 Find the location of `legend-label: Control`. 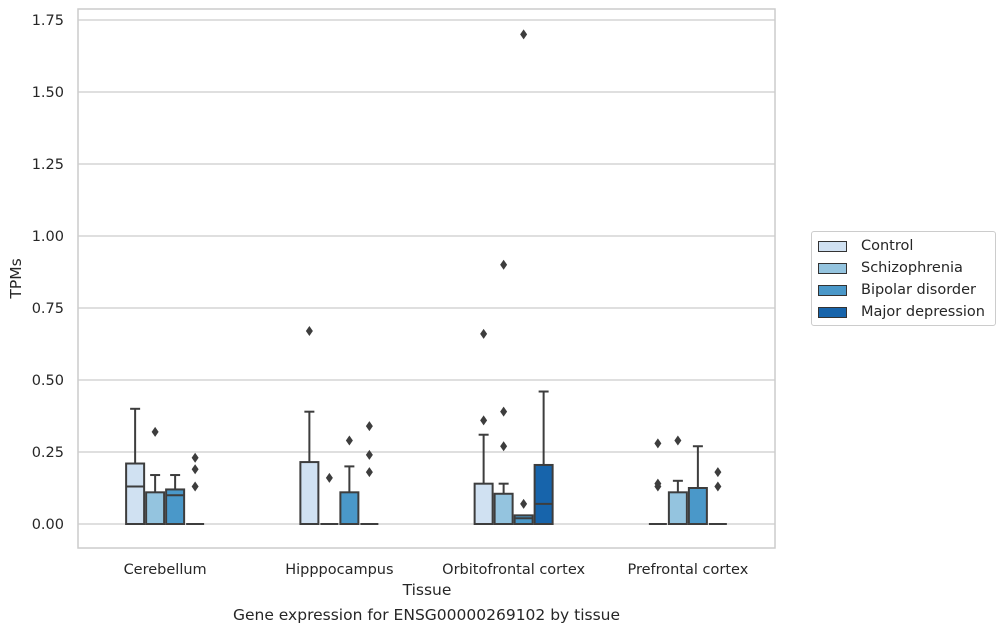

legend-label: Control is located at coordinates (887, 246).